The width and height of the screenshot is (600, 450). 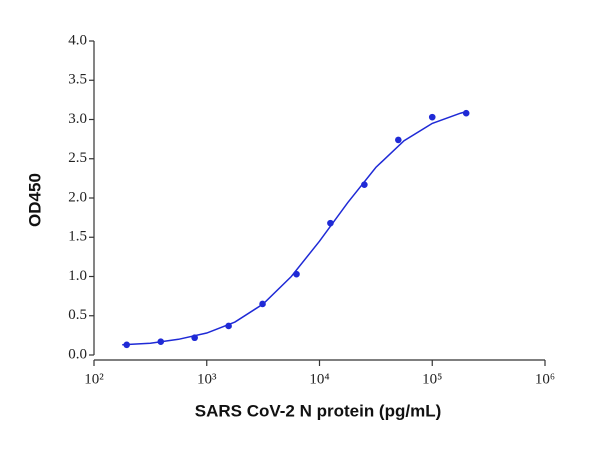 What do you see at coordinates (207, 379) in the screenshot?
I see `x-tick-label: 10³` at bounding box center [207, 379].